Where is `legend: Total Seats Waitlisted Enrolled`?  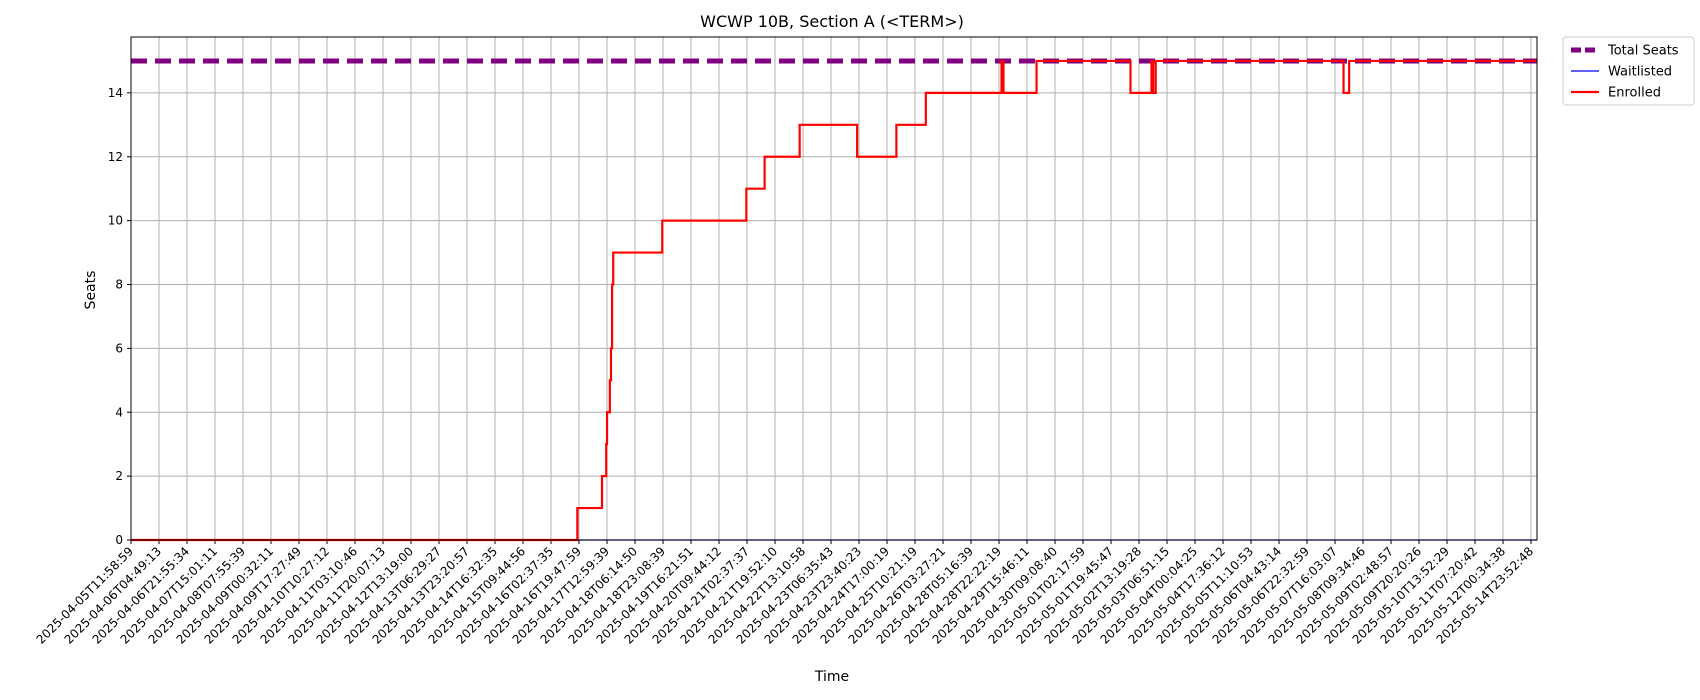 legend: Total Seats Waitlisted Enrolled is located at coordinates (1628, 71).